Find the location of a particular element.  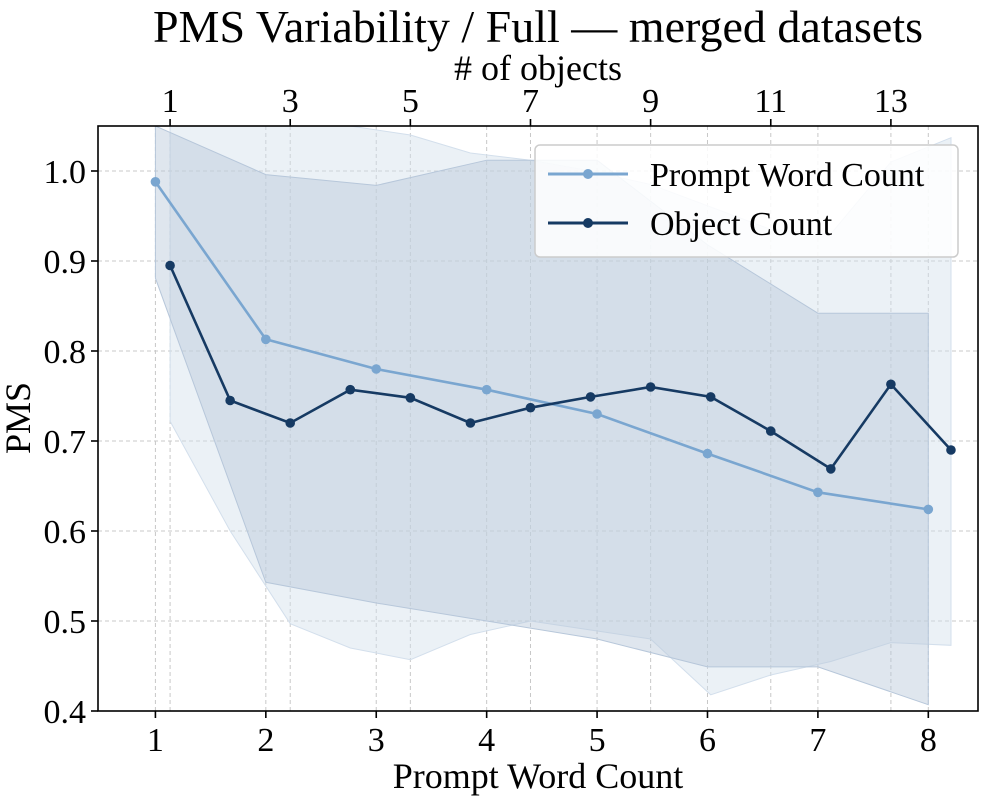

x-tick-label: 4 is located at coordinates (486, 740).